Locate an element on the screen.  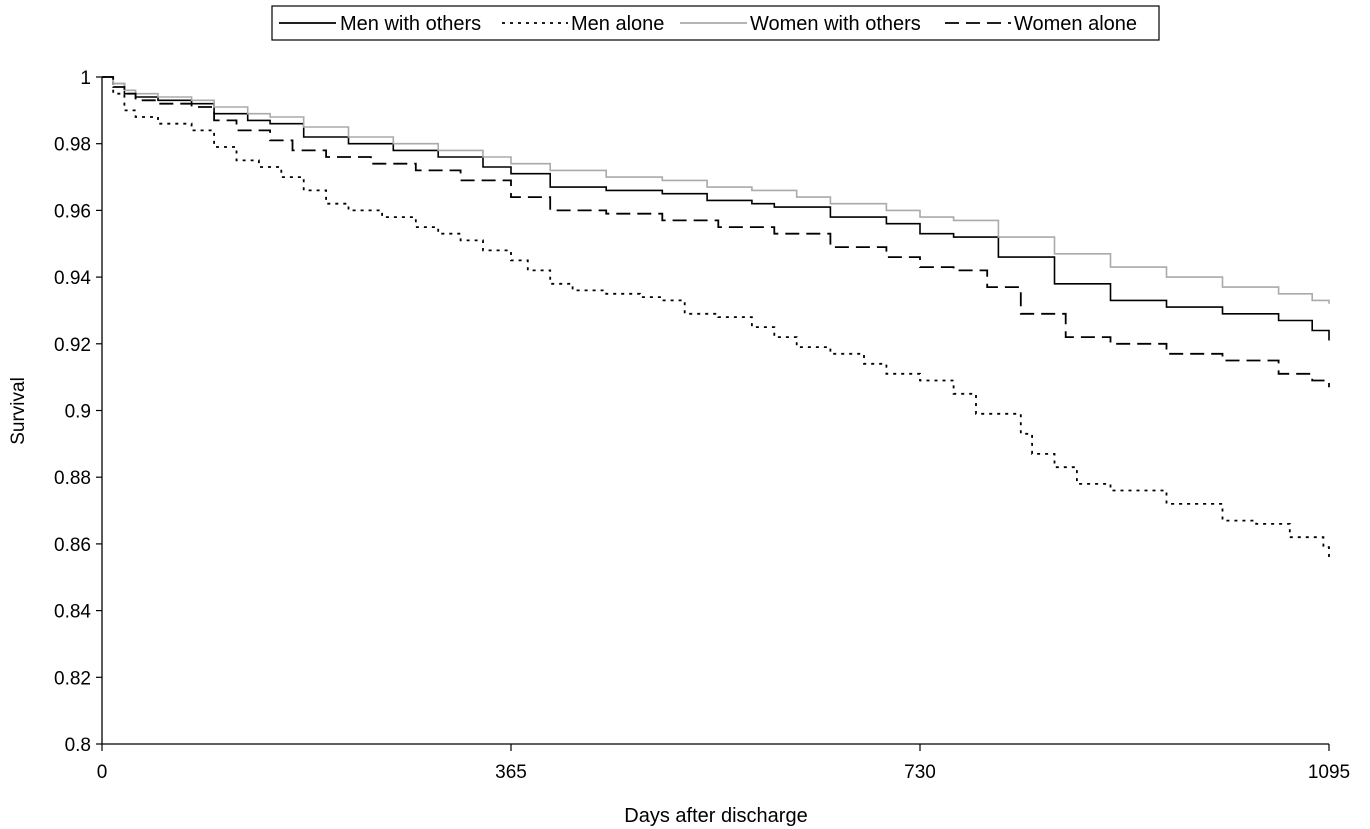
x-axis-title: Days after discharge is located at coordinates (715, 816).